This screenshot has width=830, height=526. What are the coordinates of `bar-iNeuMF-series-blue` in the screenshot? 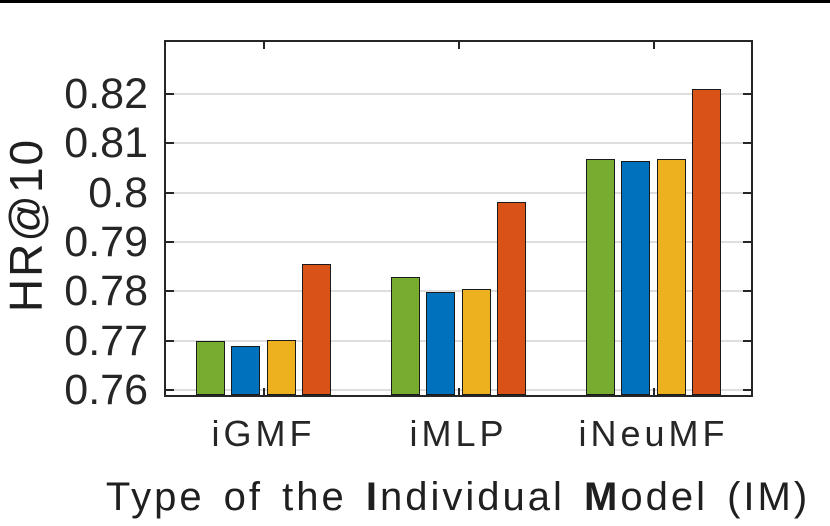 It's located at (636, 278).